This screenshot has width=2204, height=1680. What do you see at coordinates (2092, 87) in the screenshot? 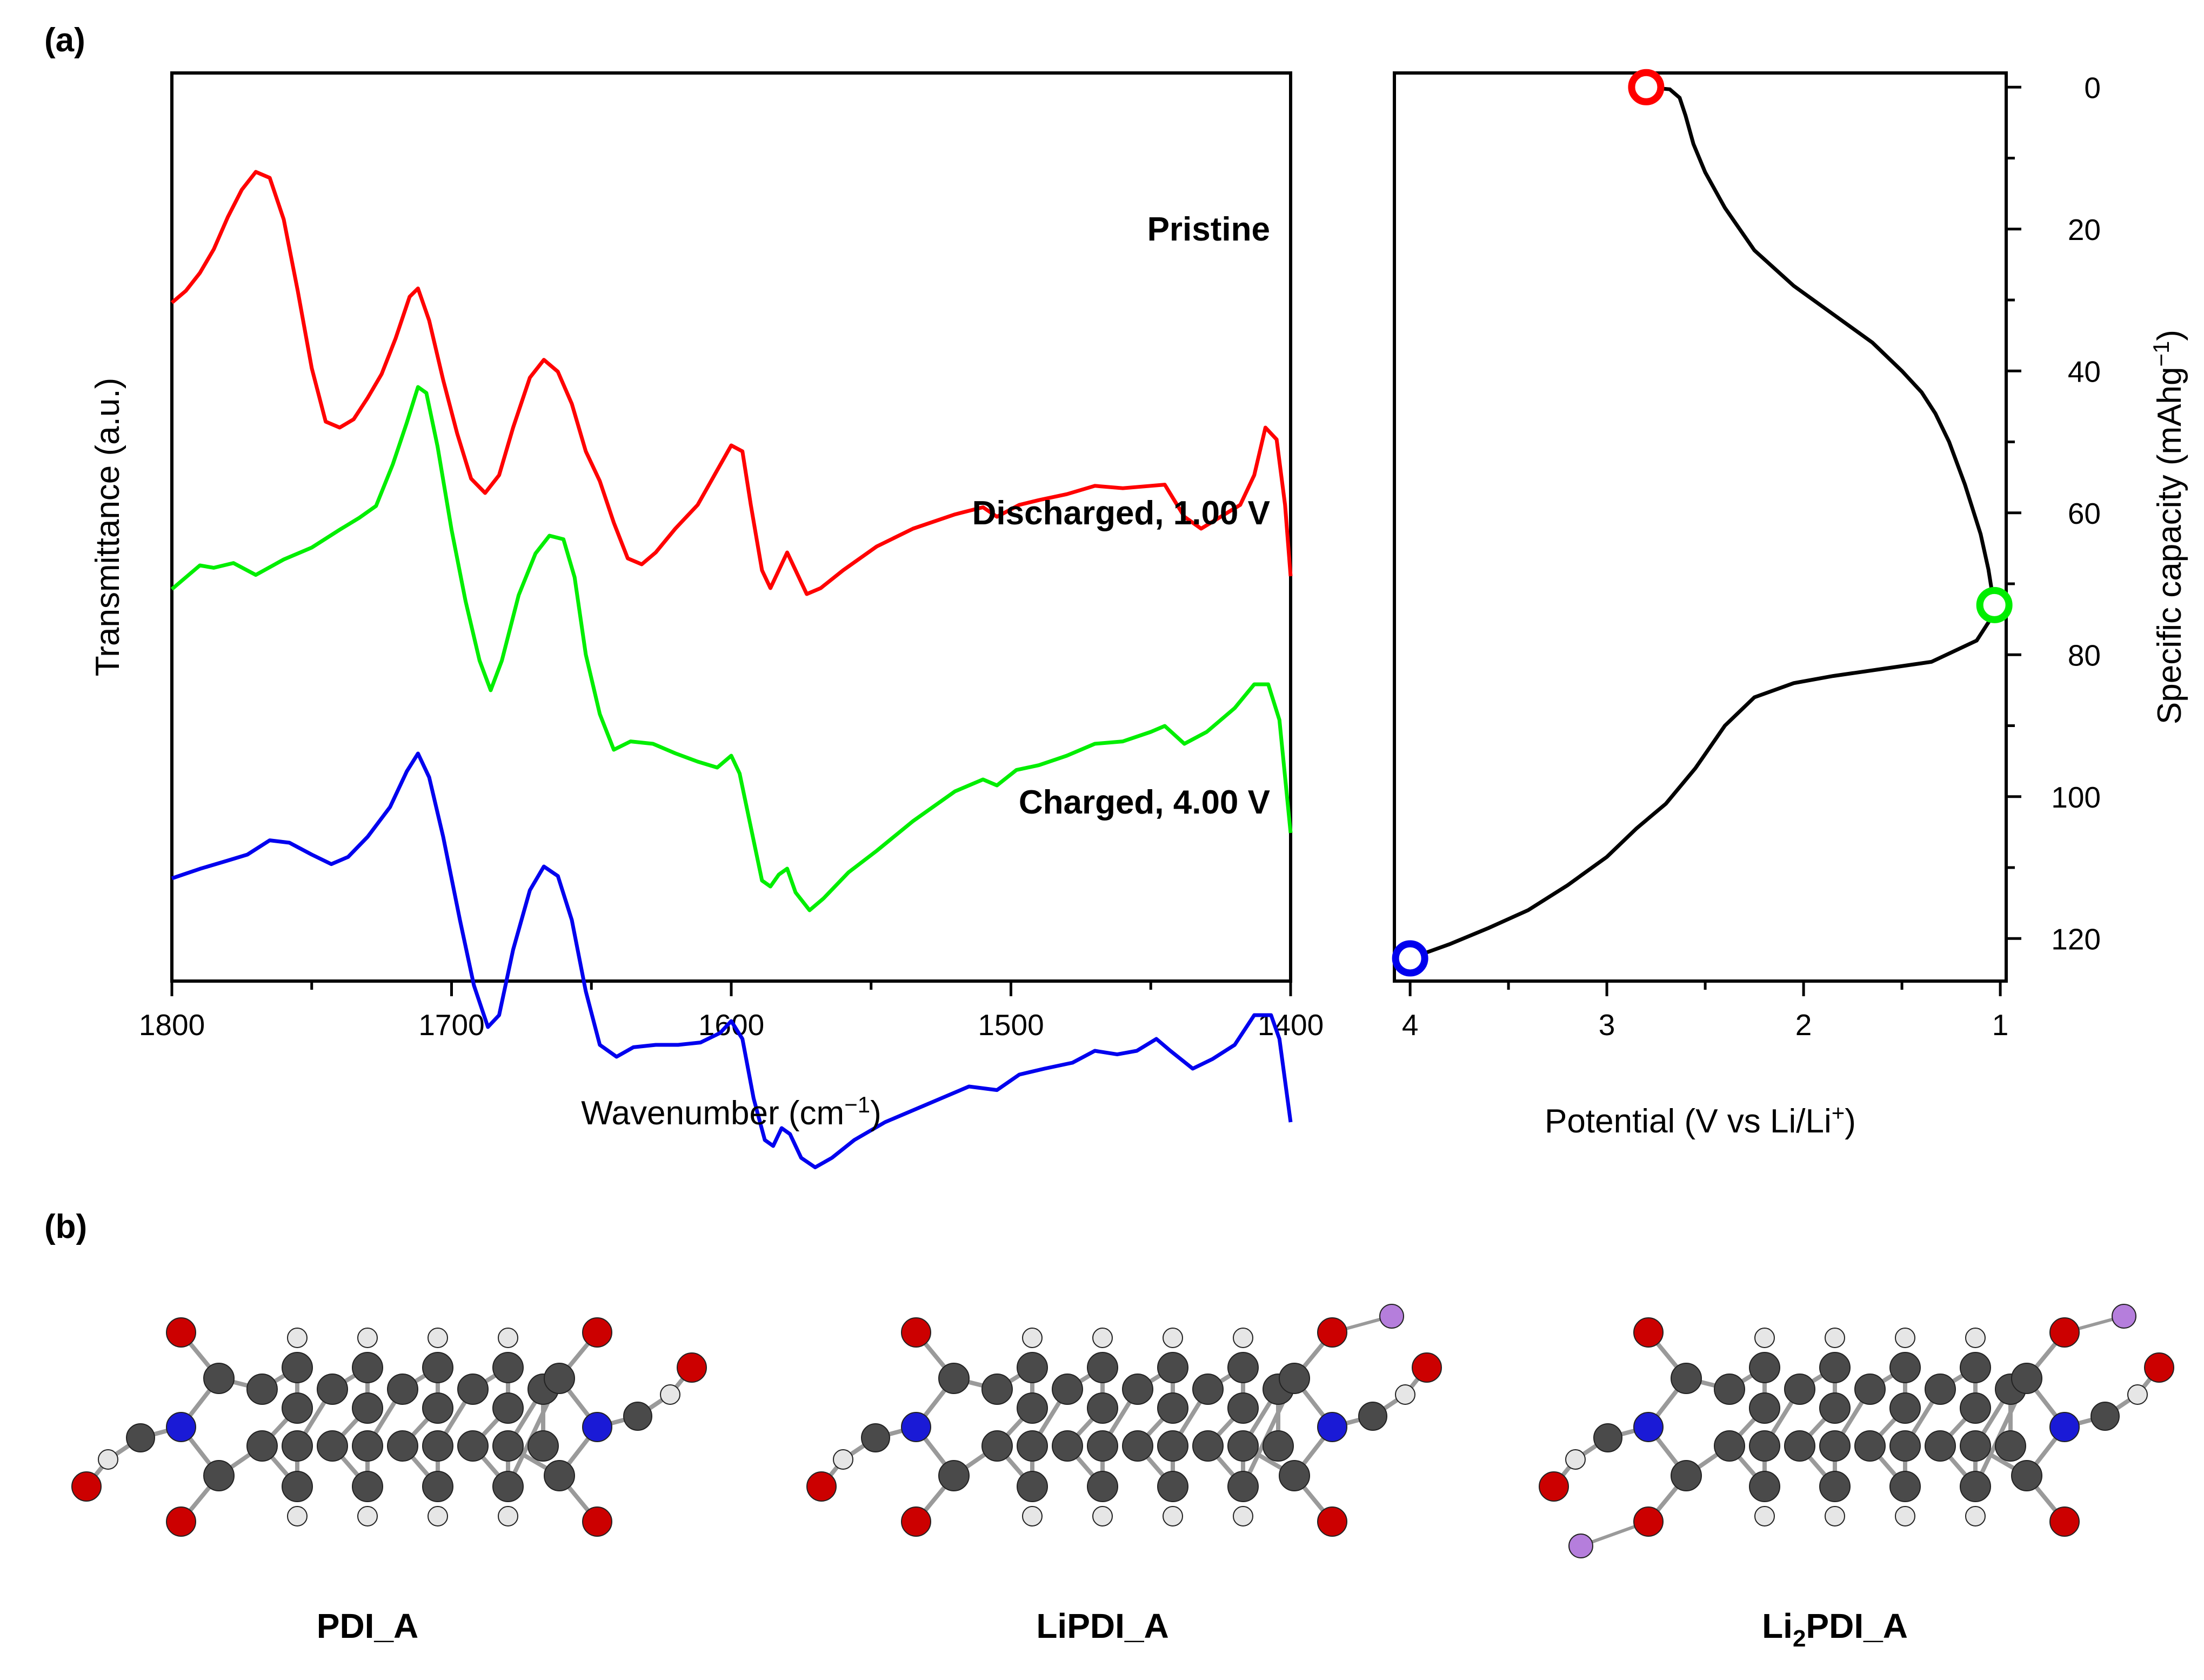
I see `capacity-y-tick-label: 0` at bounding box center [2092, 87].